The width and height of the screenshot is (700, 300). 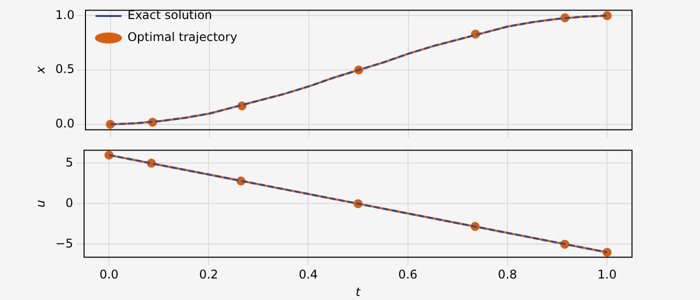 What do you see at coordinates (64, 243) in the screenshot?
I see `y-tick-label: −5` at bounding box center [64, 243].